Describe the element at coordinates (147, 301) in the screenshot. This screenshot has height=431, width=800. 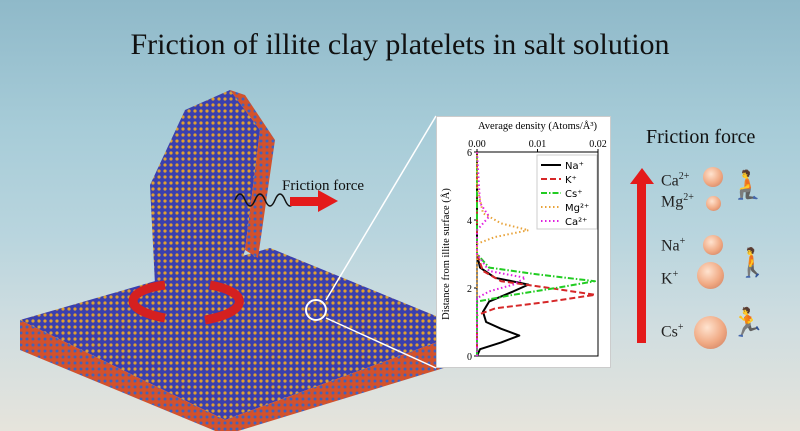
I see `rotation-arrow-left` at that location.